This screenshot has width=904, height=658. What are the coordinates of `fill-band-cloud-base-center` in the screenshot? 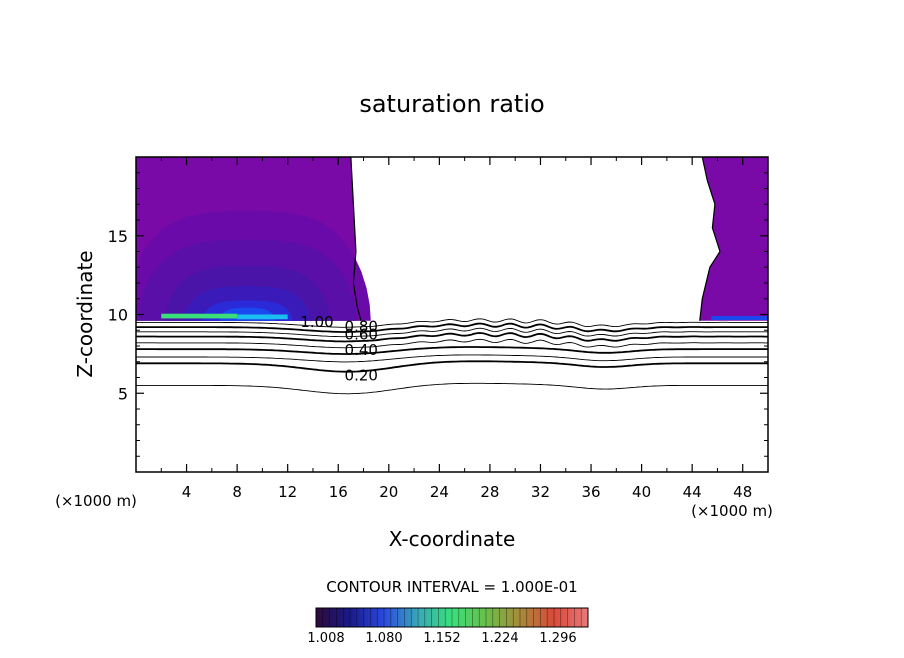 It's located at (262, 317).